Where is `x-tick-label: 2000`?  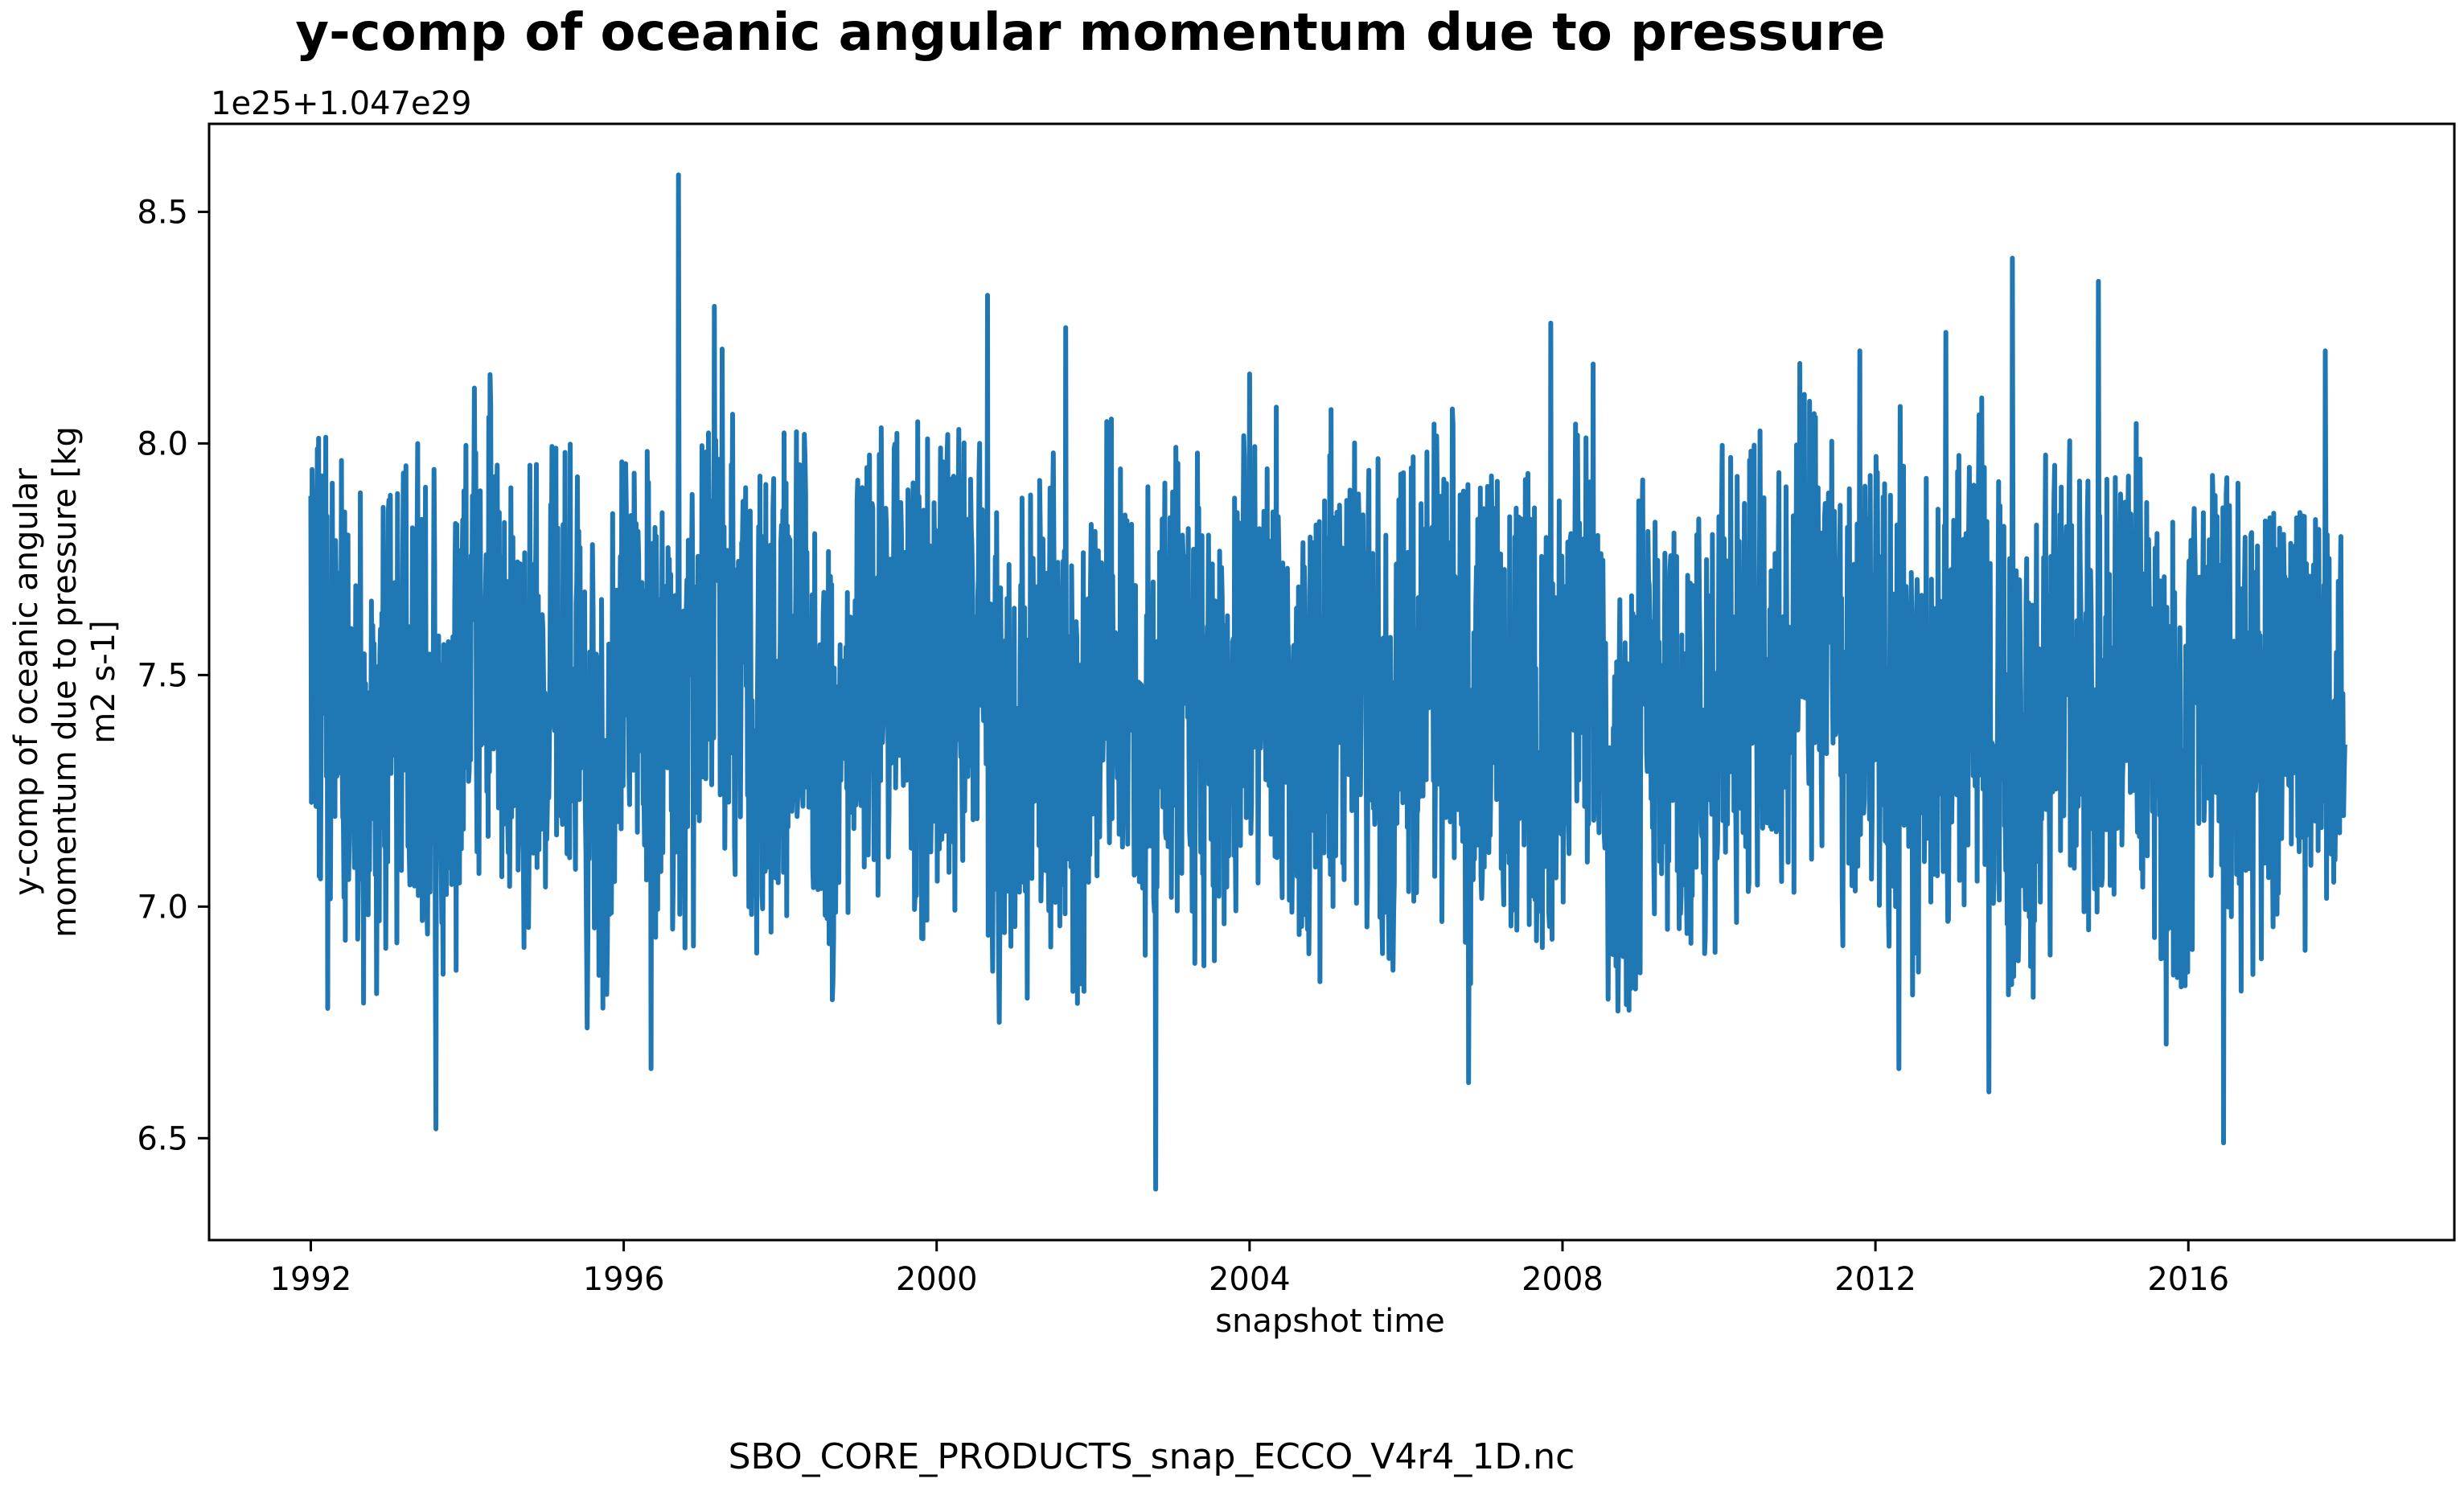 x-tick-label: 2000 is located at coordinates (937, 1279).